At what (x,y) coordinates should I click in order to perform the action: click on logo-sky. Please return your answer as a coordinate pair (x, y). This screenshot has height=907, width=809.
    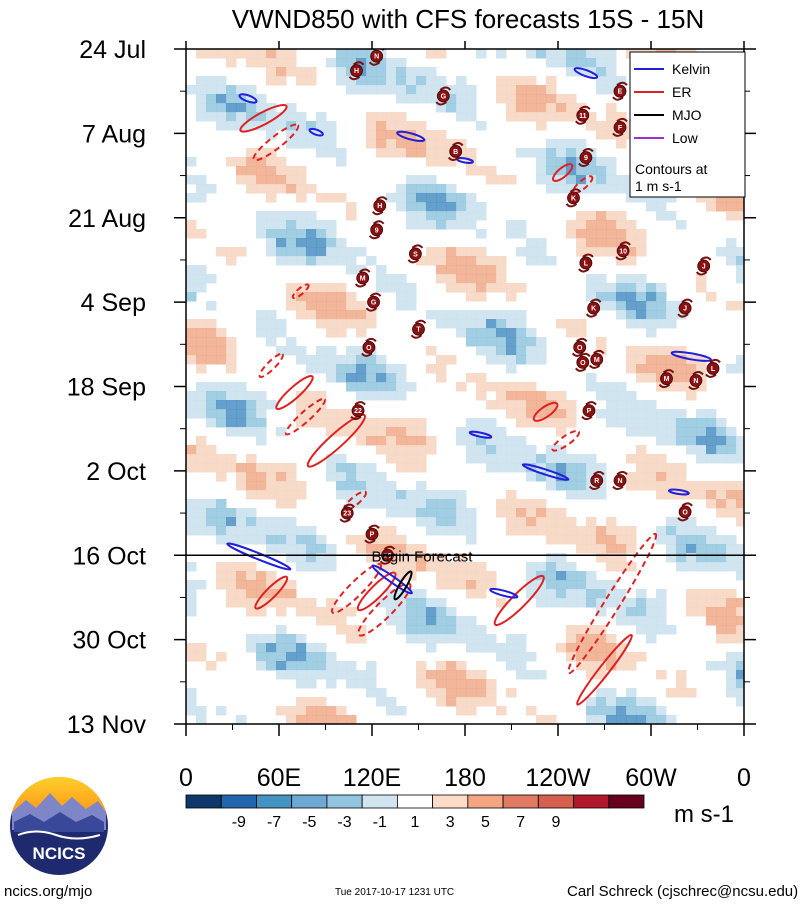
    Looking at the image, I should click on (59, 794).